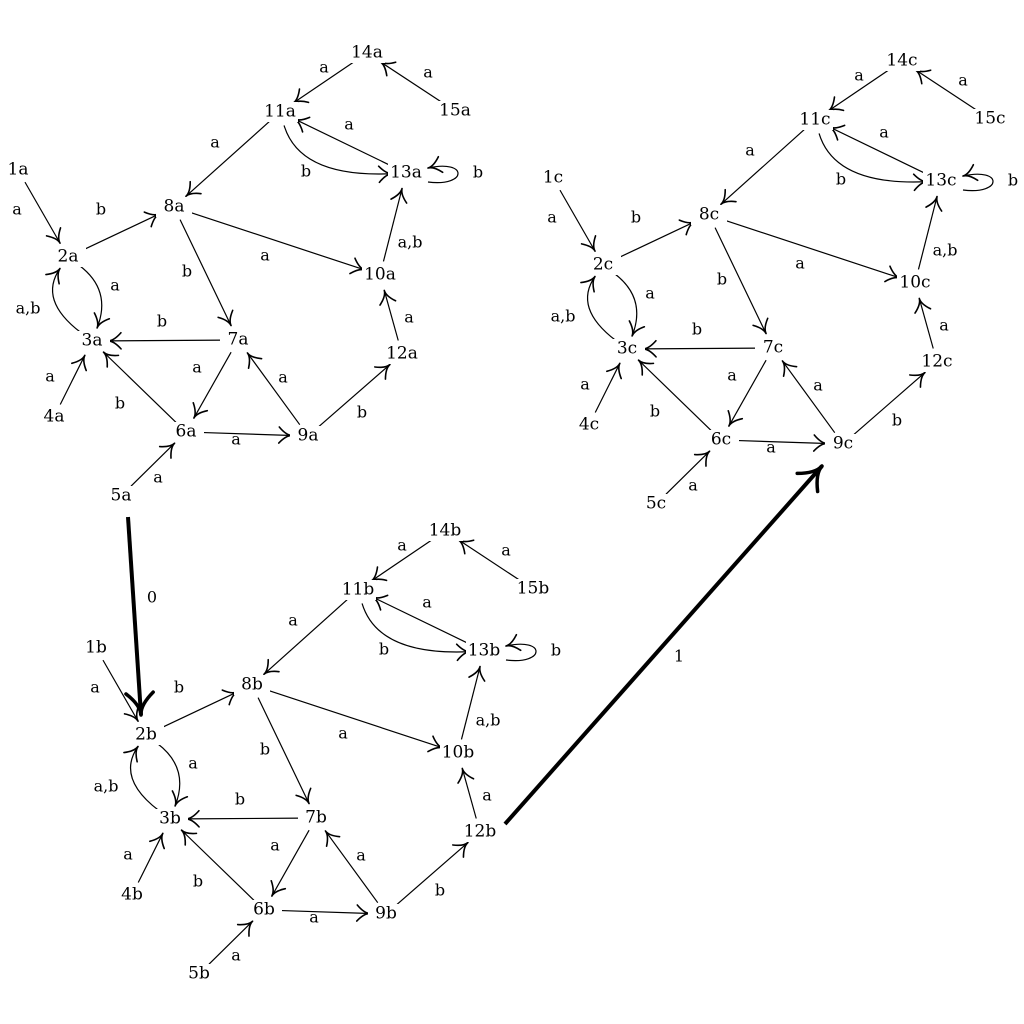 Image resolution: width=1024 pixels, height=1024 pixels. Describe the element at coordinates (923, 305) in the screenshot. I see `edge-12c-10c-arrowhead` at that location.